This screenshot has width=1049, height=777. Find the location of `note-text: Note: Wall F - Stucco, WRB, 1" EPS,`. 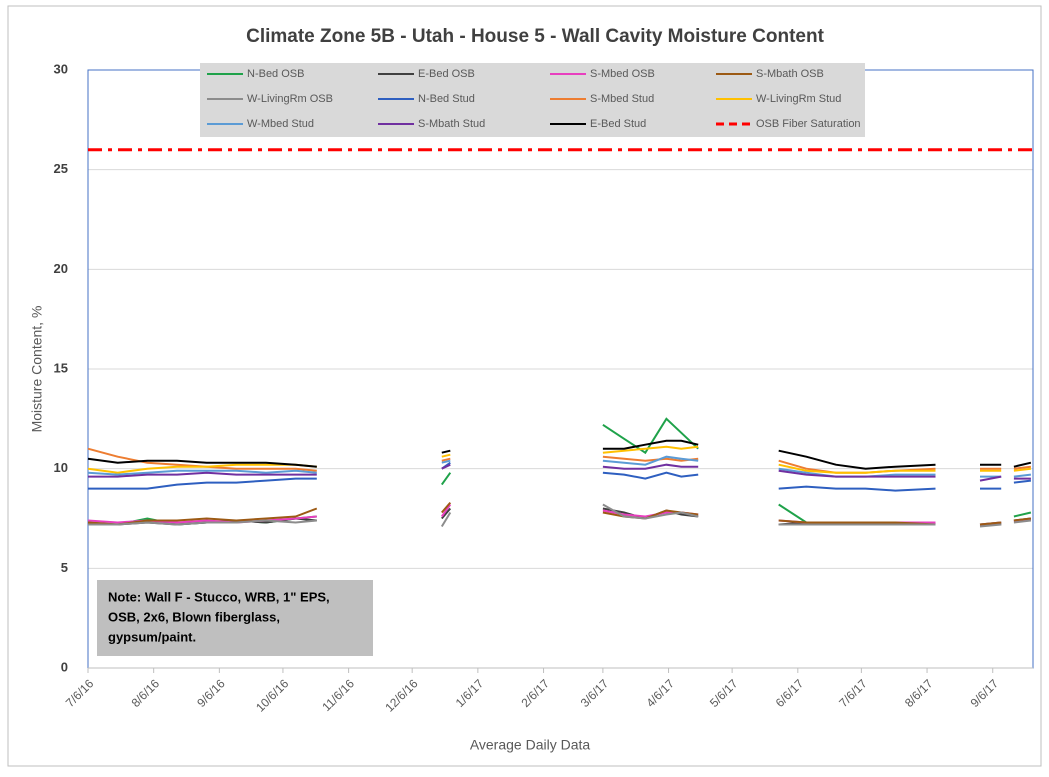

note-text: Note: Wall F - Stucco, WRB, 1" EPS, is located at coordinates (219, 596).